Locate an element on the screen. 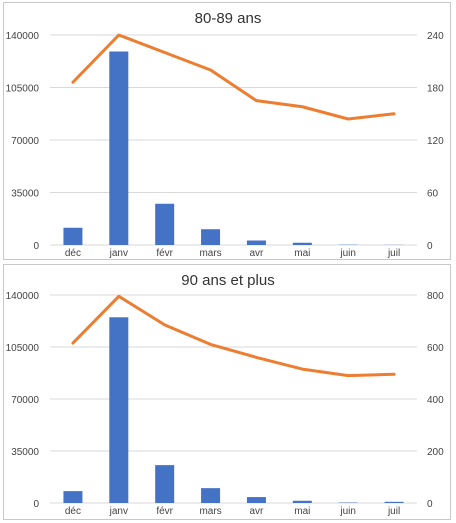 Image resolution: width=456 pixels, height=523 pixels. right-axis-tick-label: 180 is located at coordinates (435, 89).